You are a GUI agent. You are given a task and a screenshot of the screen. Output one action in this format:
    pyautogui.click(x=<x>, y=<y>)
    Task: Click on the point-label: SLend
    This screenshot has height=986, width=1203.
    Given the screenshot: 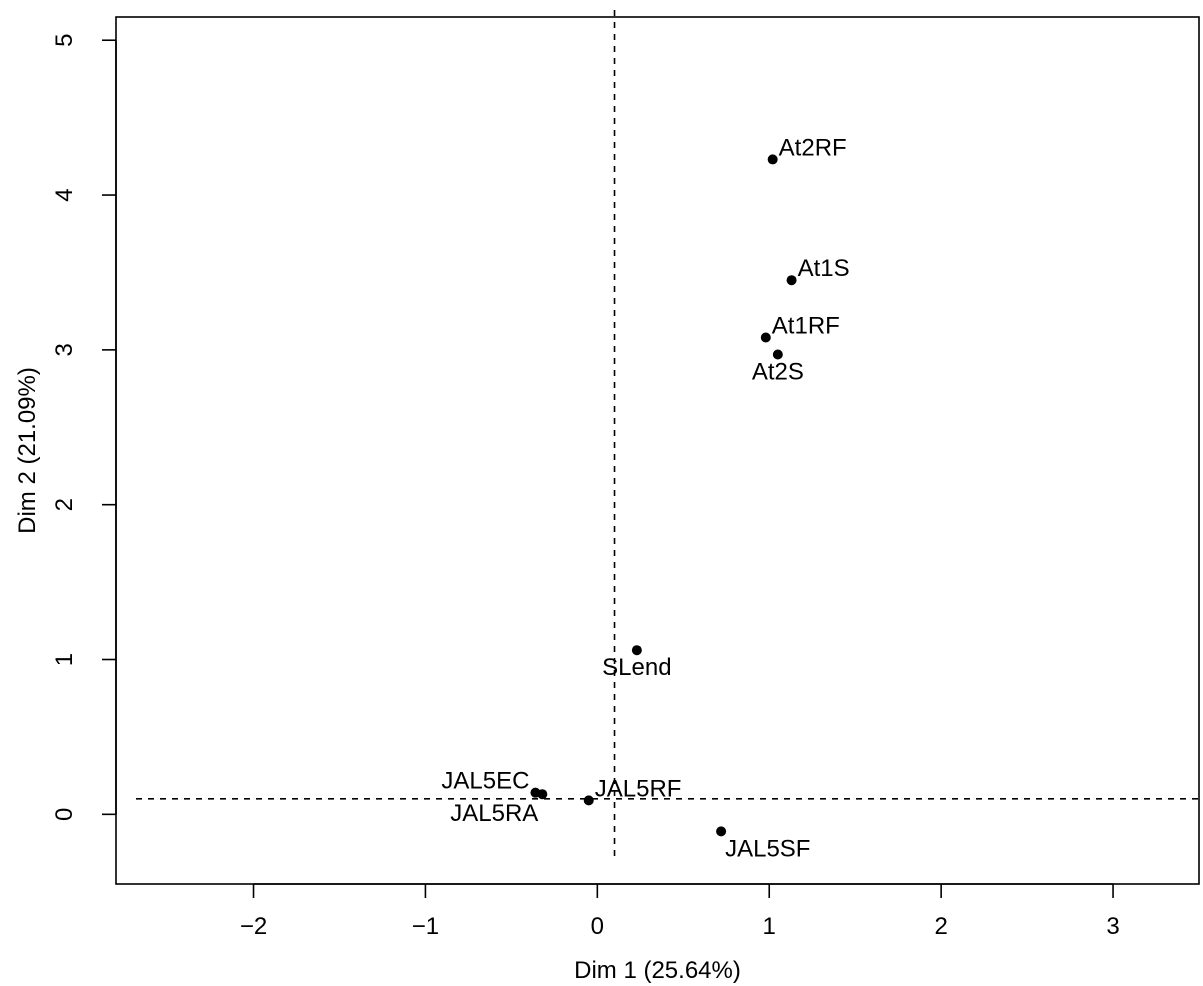 What is the action you would take?
    pyautogui.click(x=636, y=667)
    